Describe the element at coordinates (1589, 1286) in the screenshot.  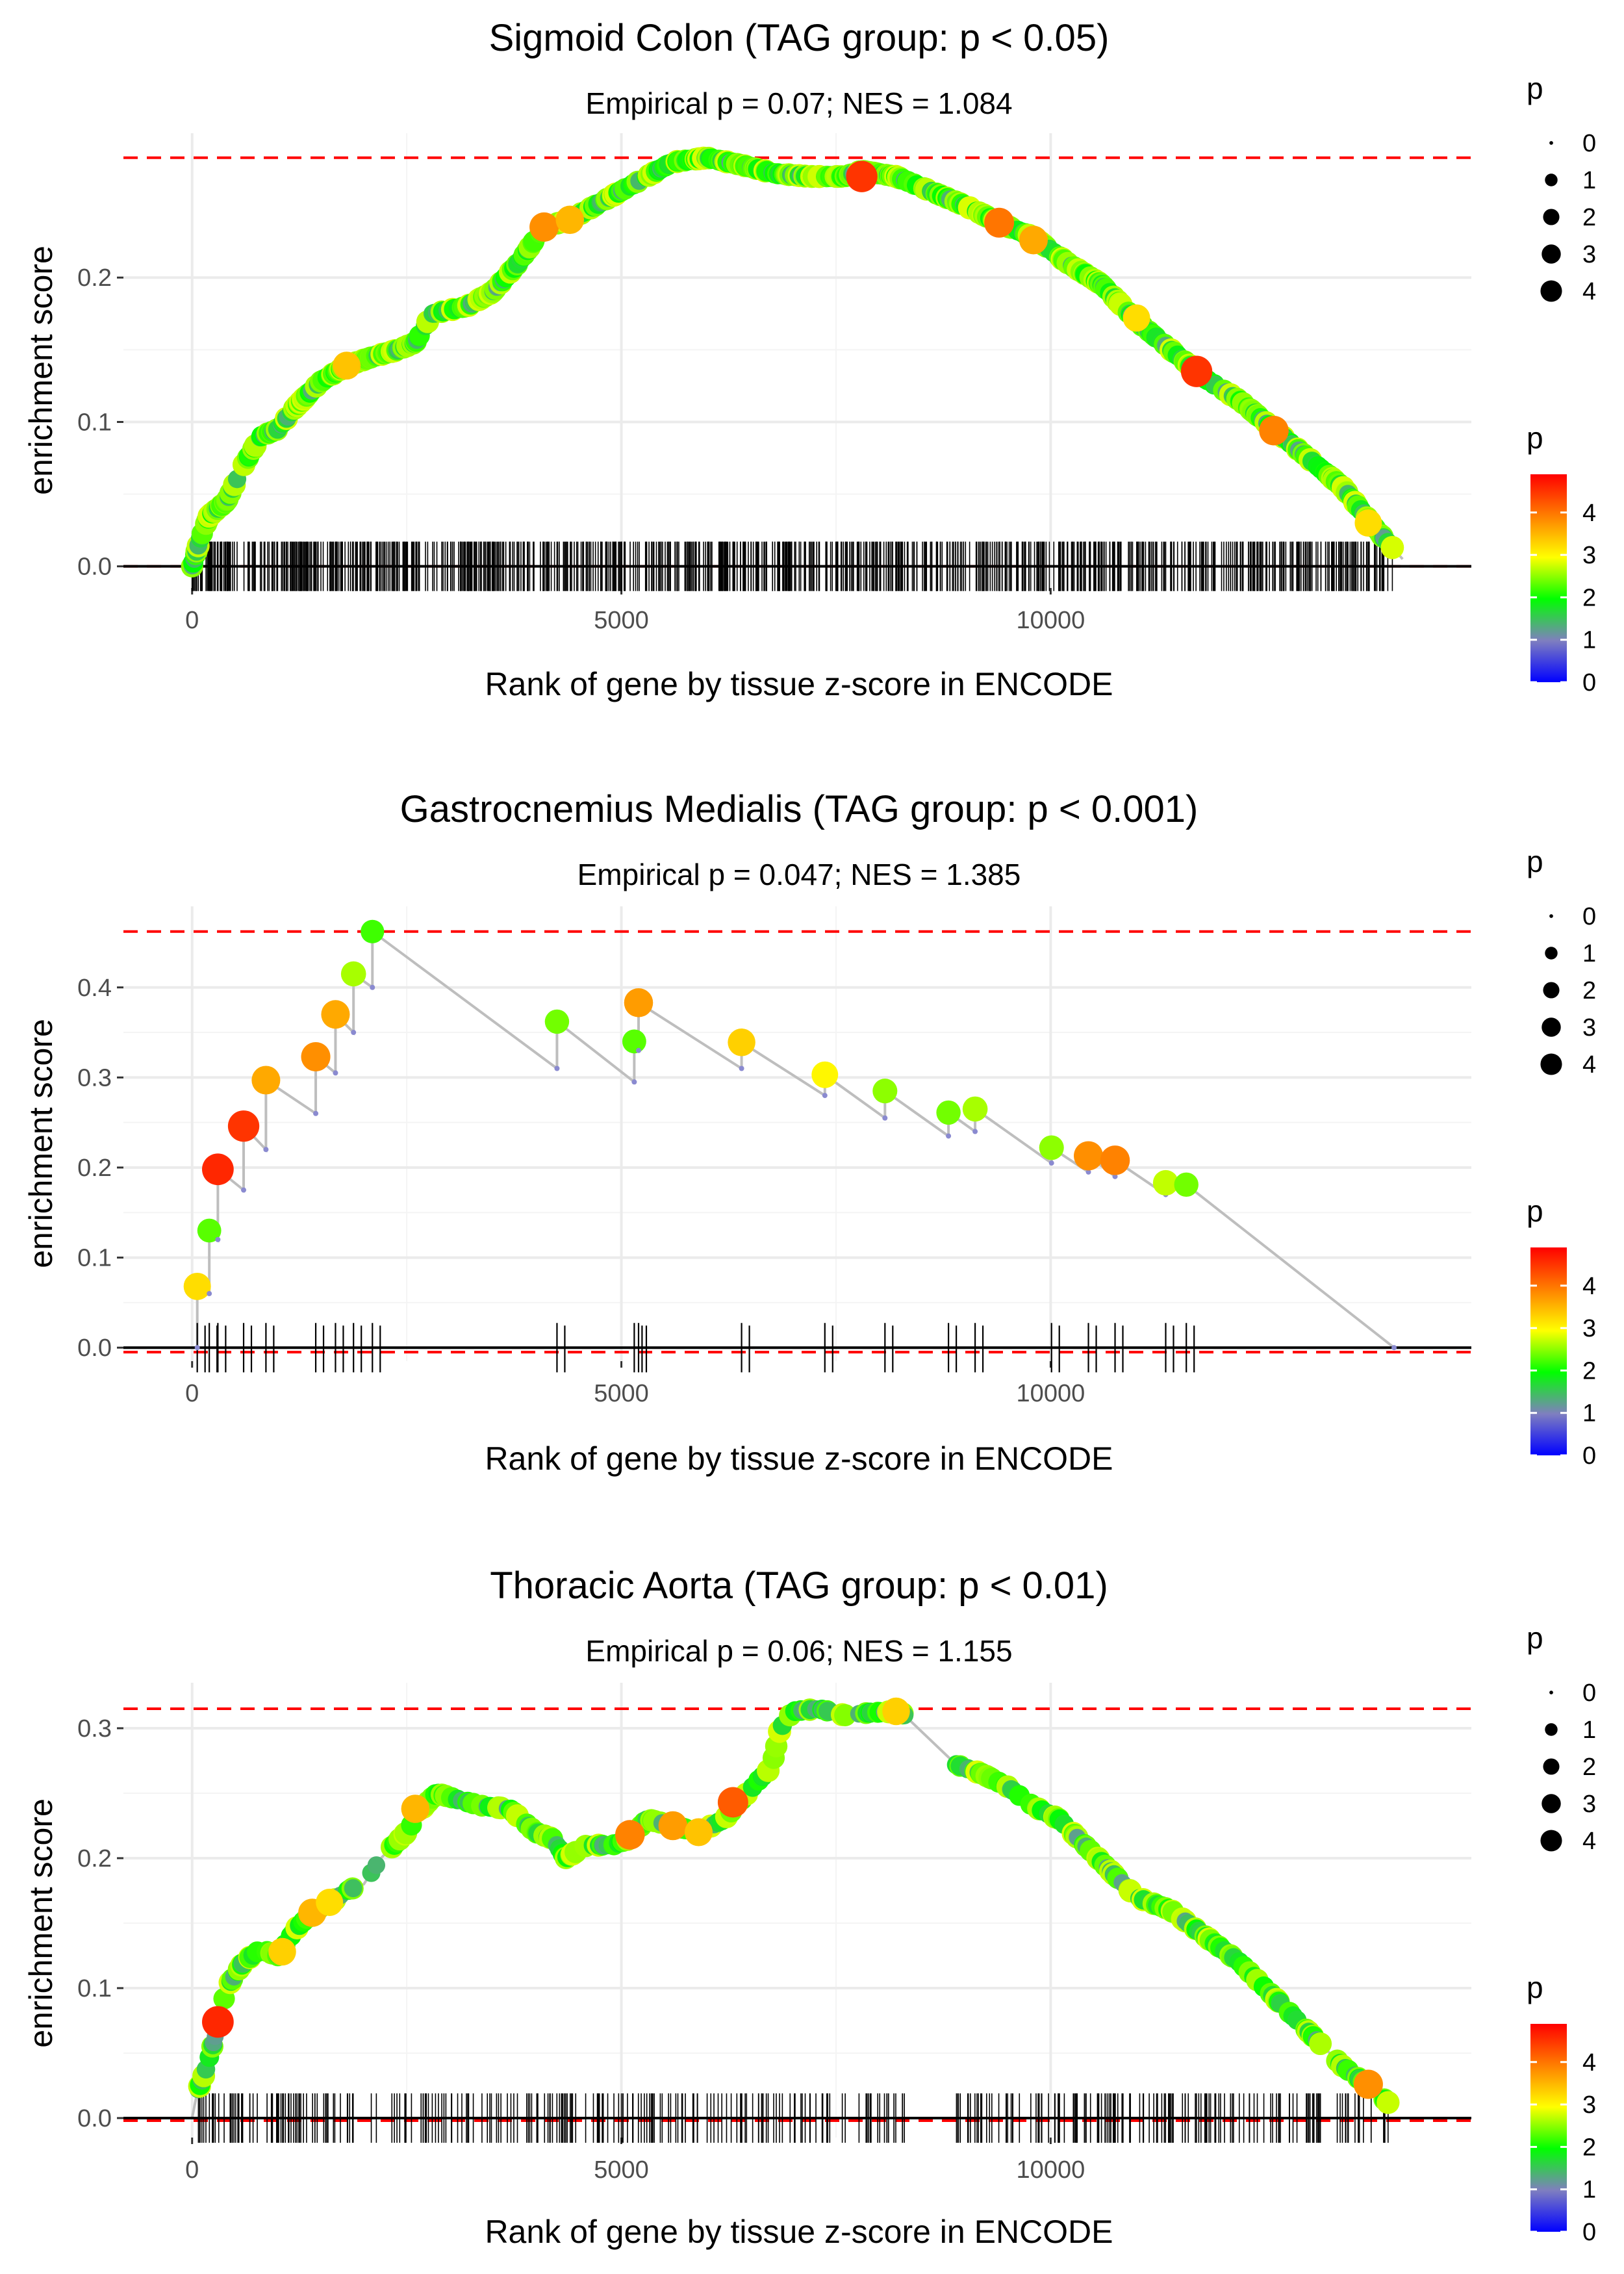
I see `color-legend-label: 4` at that location.